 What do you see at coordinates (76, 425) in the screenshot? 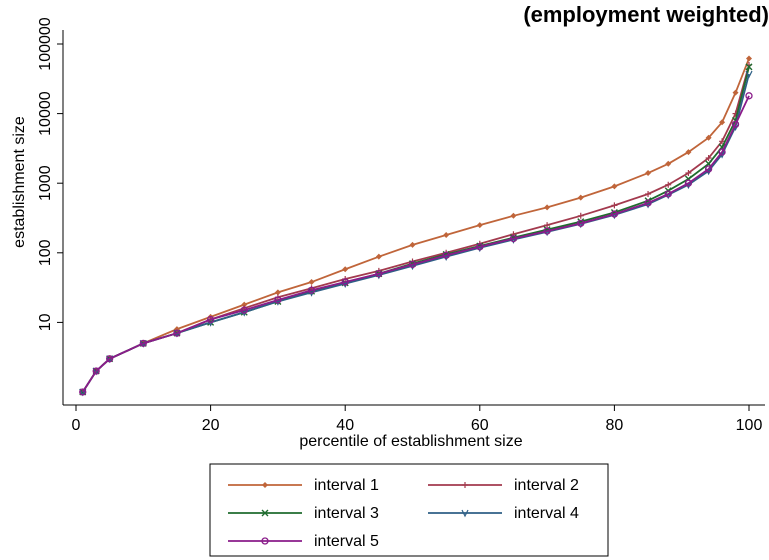
I see `x-tick-label: 0` at bounding box center [76, 425].